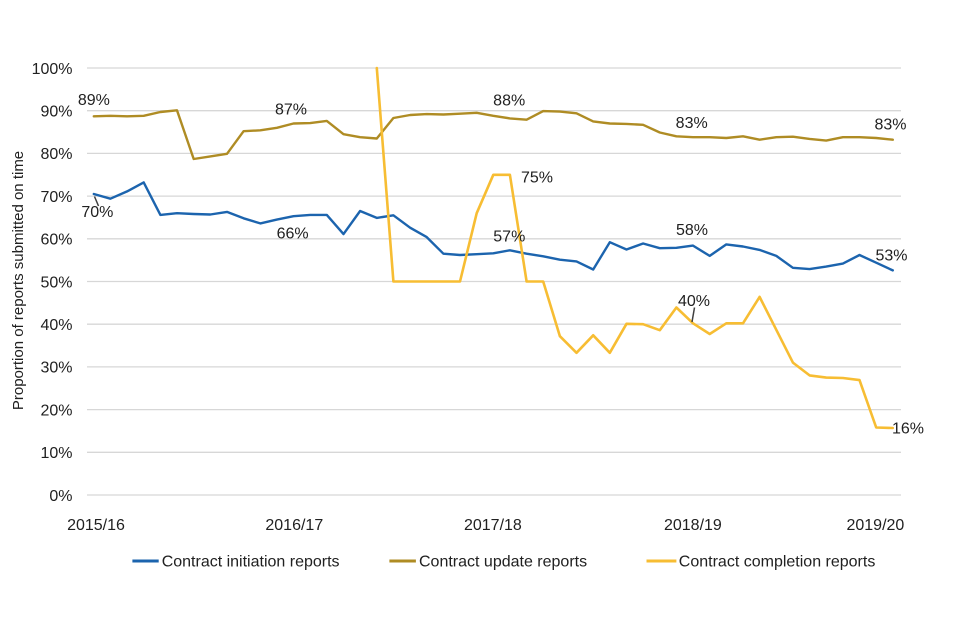 The height and width of the screenshot is (640, 960). Describe the element at coordinates (251, 562) in the screenshot. I see `svg-text: Contract initiation reports` at that location.